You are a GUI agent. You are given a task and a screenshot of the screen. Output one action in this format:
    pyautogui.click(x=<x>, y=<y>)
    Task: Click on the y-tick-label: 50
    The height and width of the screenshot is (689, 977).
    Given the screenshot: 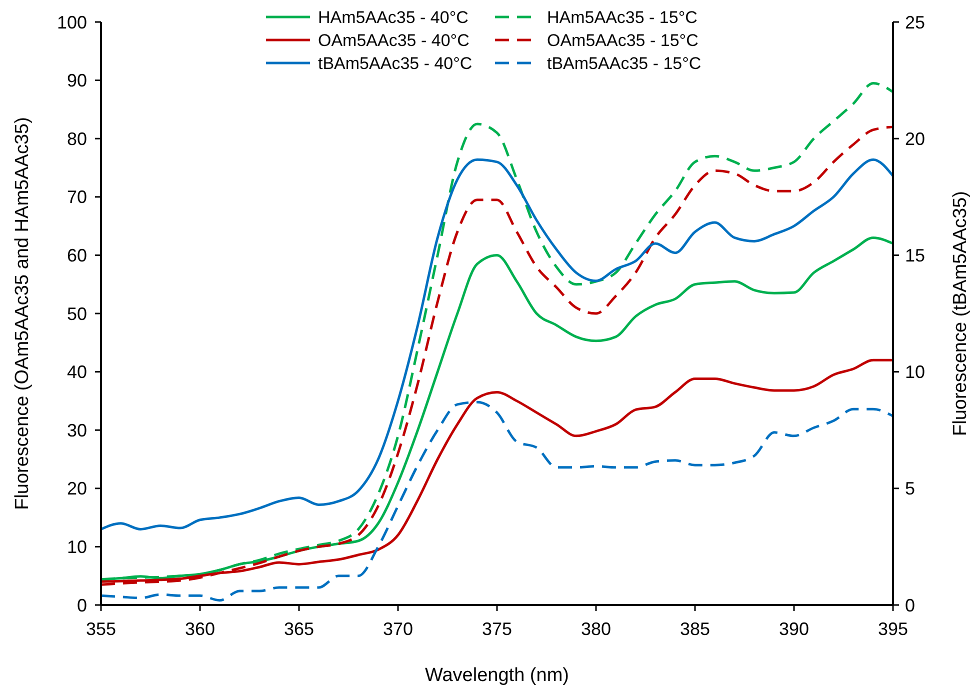 What is the action you would take?
    pyautogui.click(x=76, y=314)
    